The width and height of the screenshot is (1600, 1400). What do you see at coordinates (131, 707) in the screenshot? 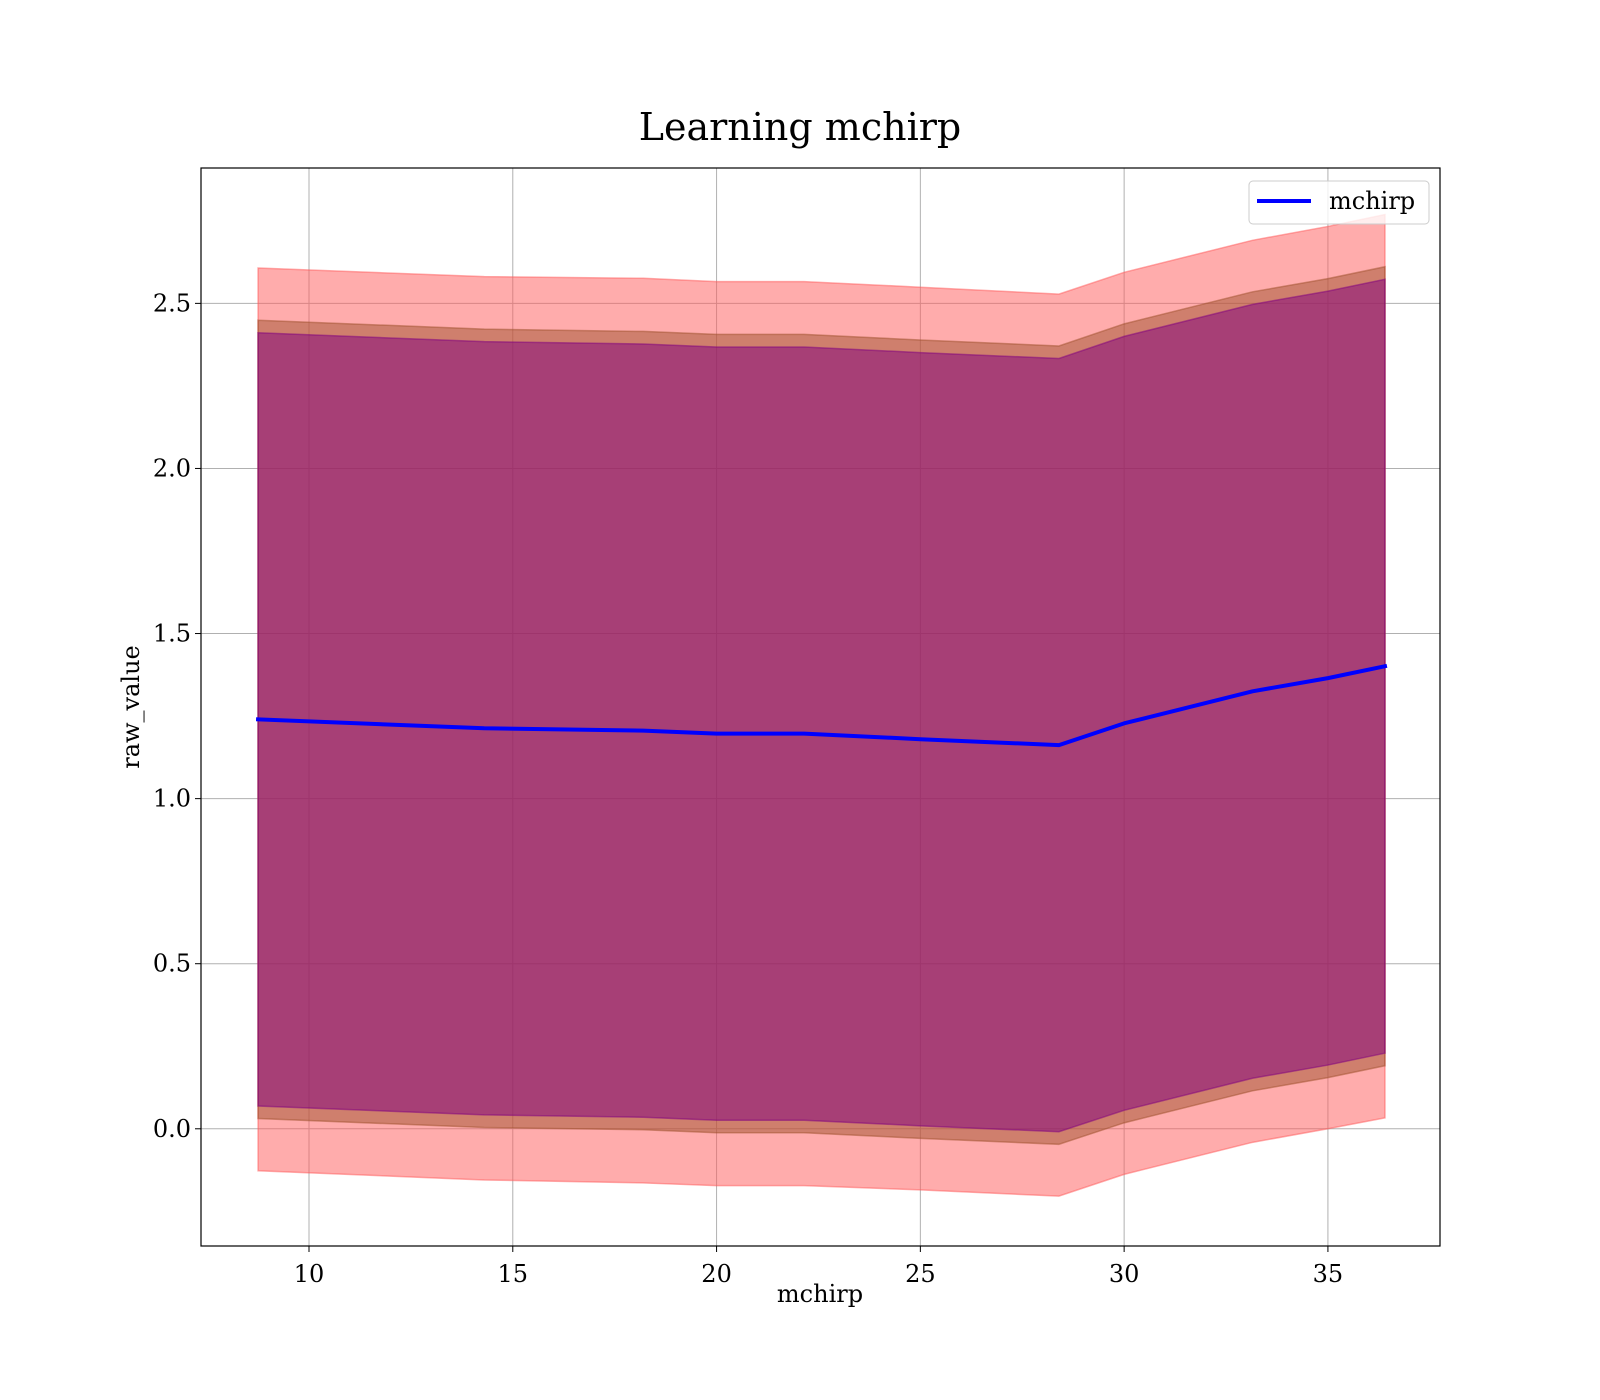
I see `y-axis-label: raw_value` at bounding box center [131, 707].